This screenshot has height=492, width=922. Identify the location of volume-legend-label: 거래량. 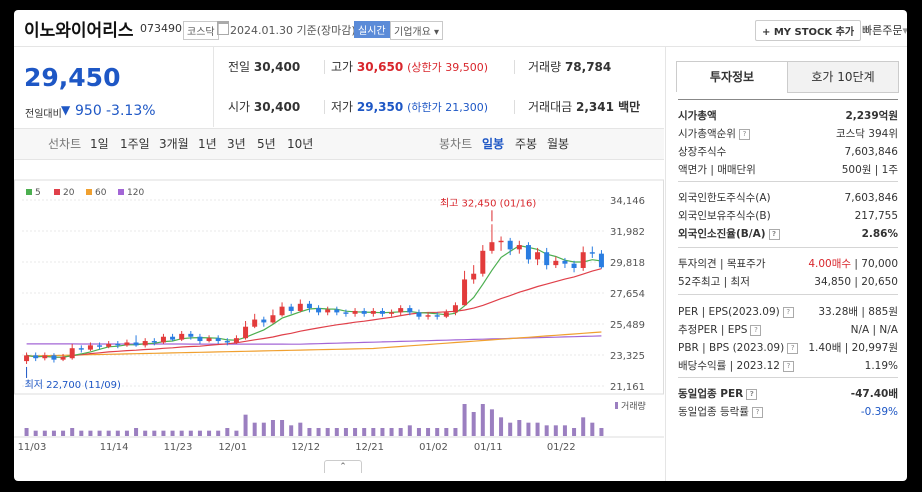
(633, 406).